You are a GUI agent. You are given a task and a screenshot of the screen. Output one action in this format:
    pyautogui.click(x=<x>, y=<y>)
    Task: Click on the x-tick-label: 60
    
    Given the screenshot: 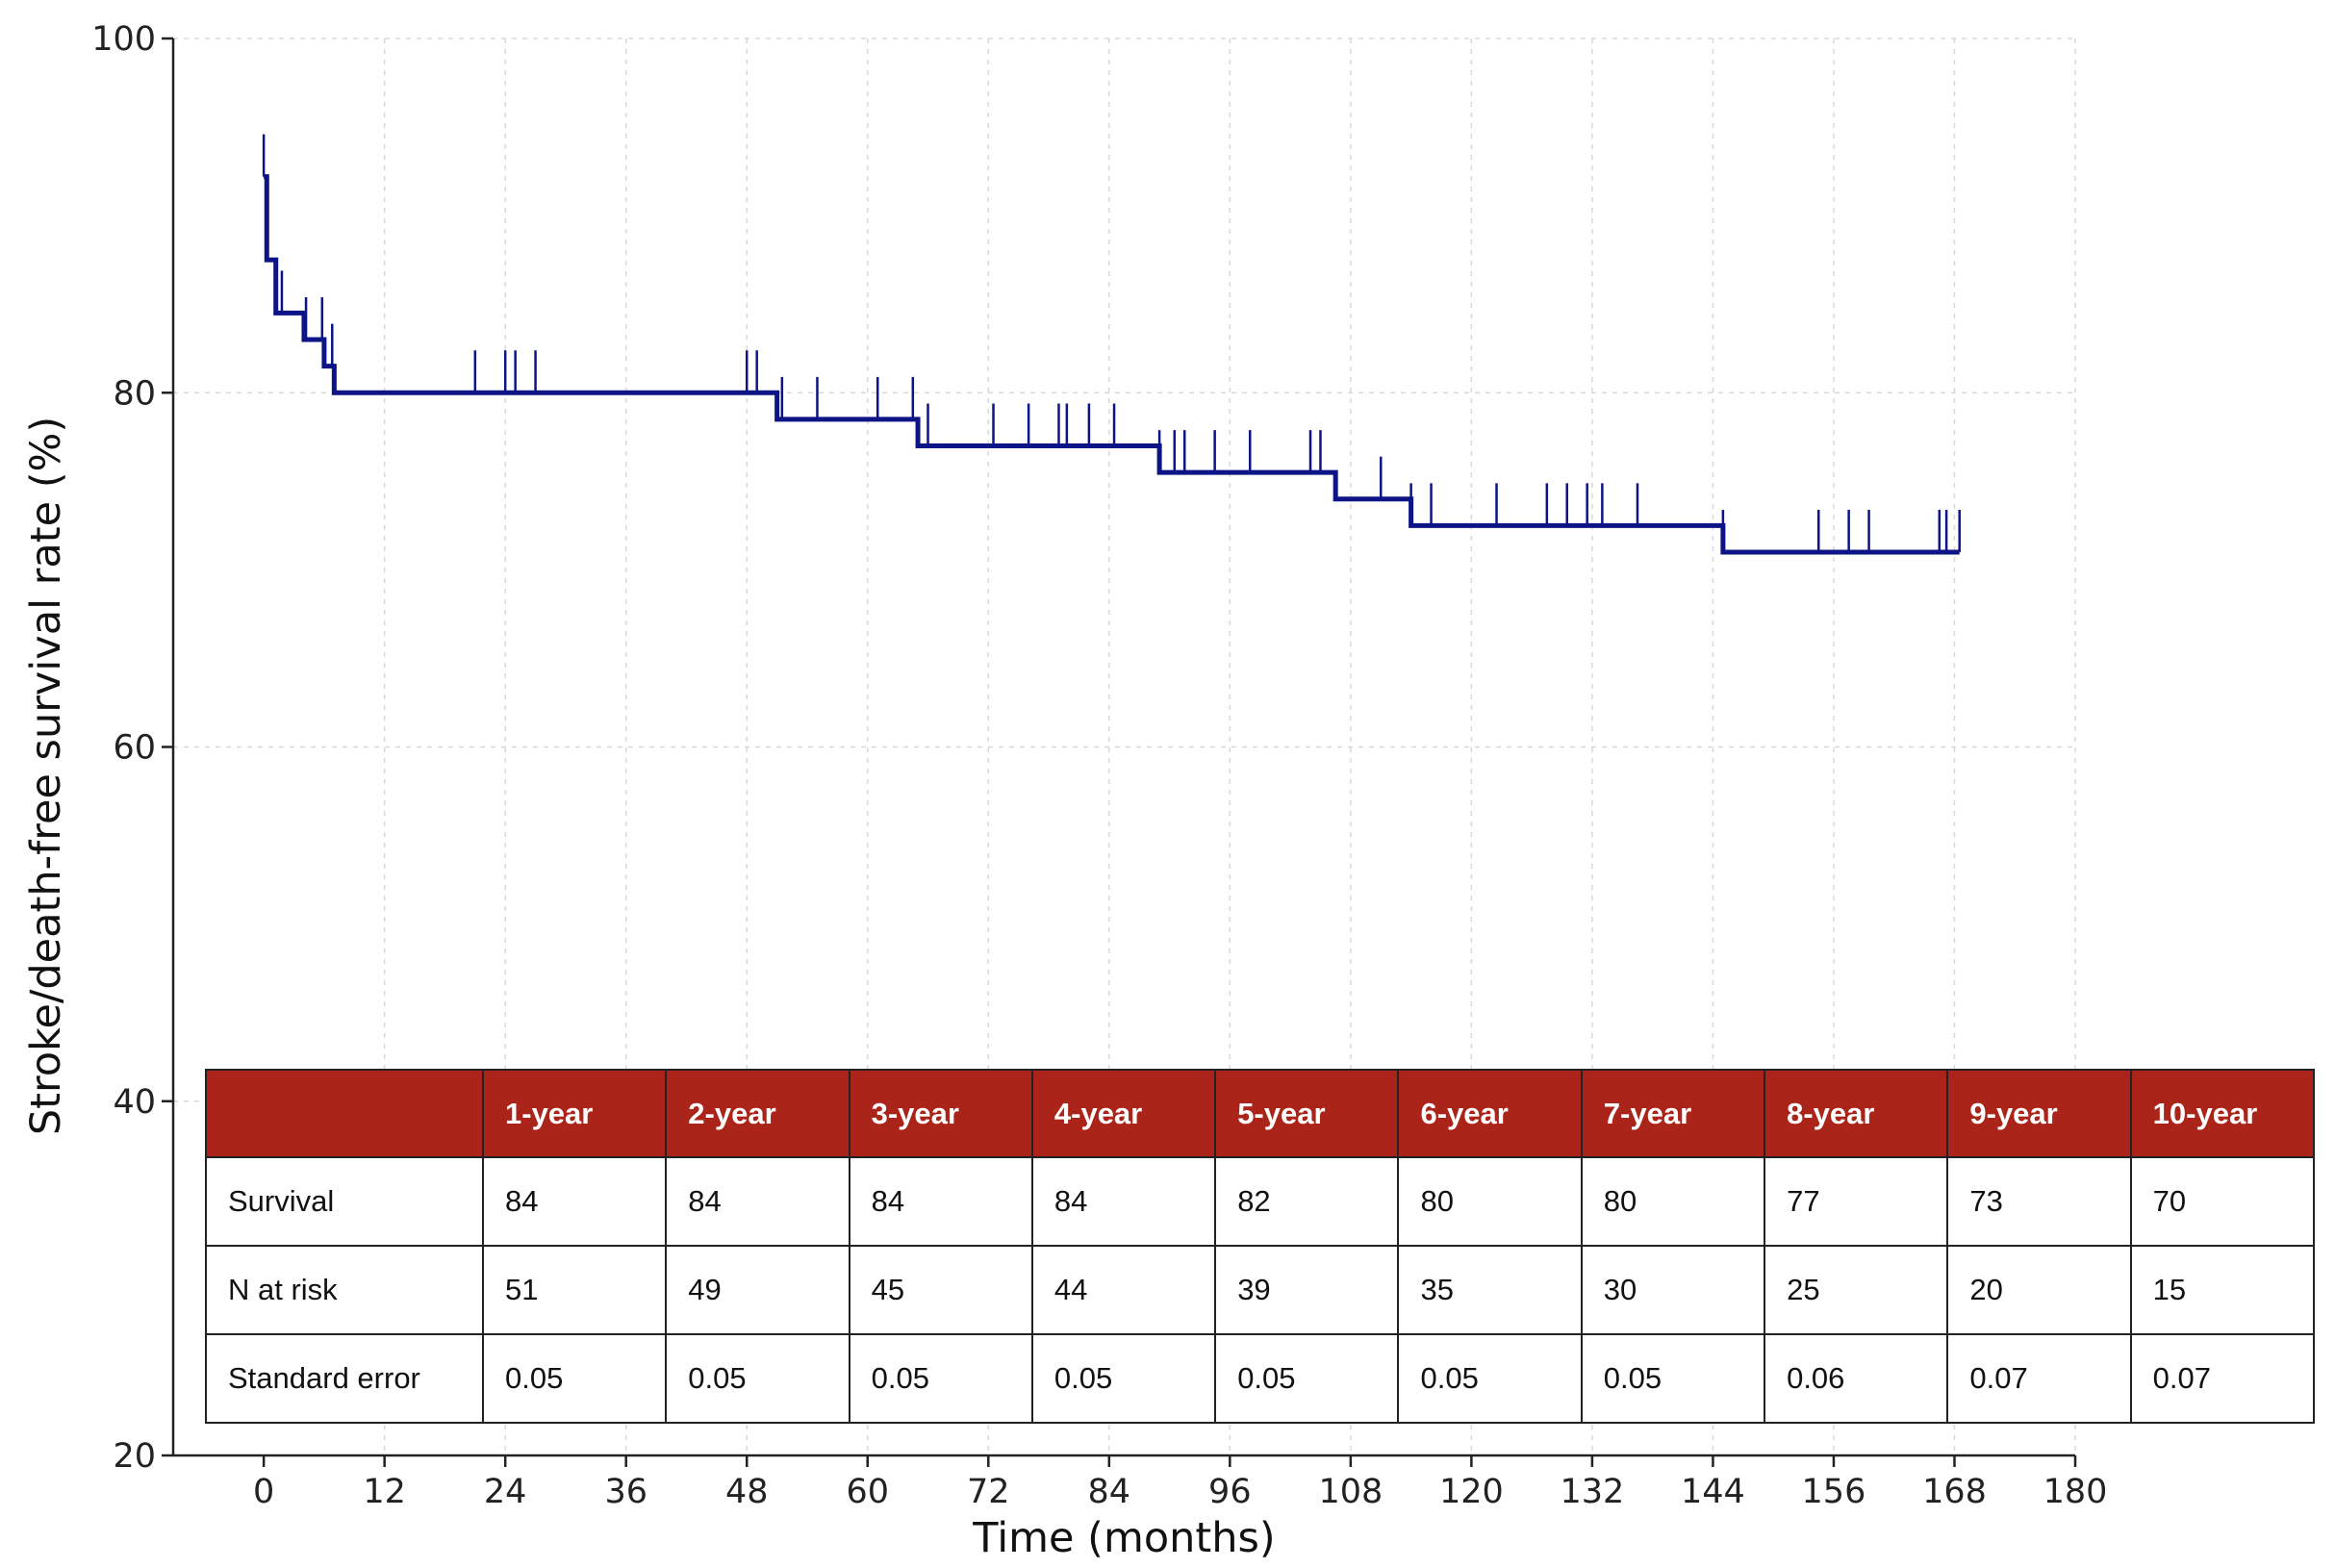 What is the action you would take?
    pyautogui.click(x=867, y=1492)
    